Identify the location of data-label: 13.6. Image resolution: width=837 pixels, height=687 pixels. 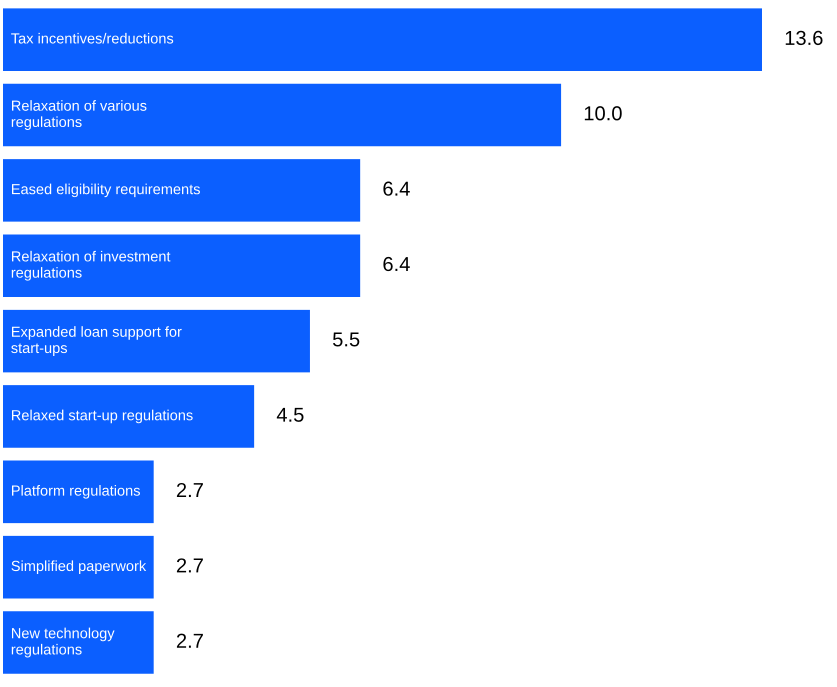
(804, 38).